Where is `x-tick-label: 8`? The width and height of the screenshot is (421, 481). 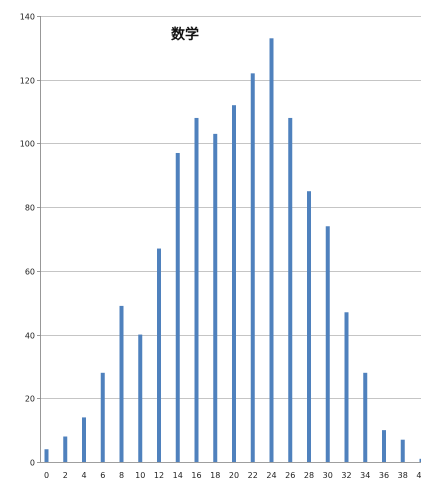
x-tick-label: 8 is located at coordinates (121, 475).